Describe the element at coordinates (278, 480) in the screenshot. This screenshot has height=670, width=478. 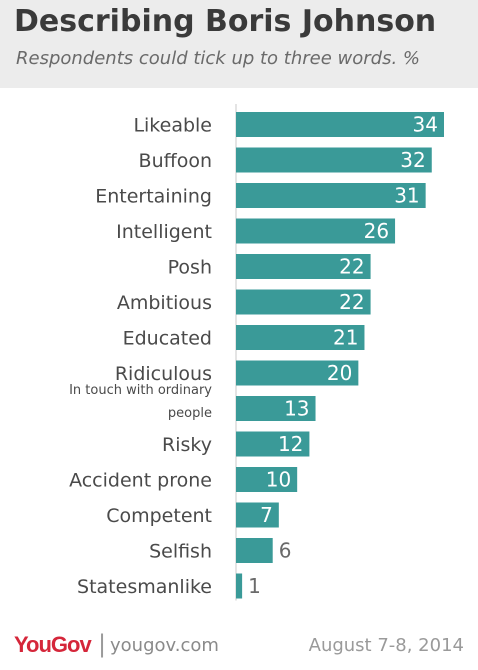
I see `bar-value-label: 10` at that location.